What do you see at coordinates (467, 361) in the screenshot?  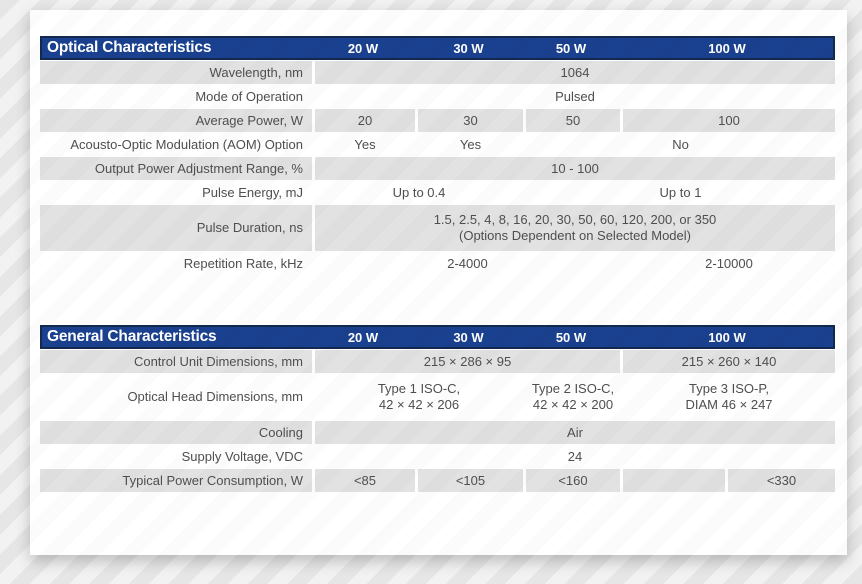 I see `cell-value: 215 × 286 × 95` at bounding box center [467, 361].